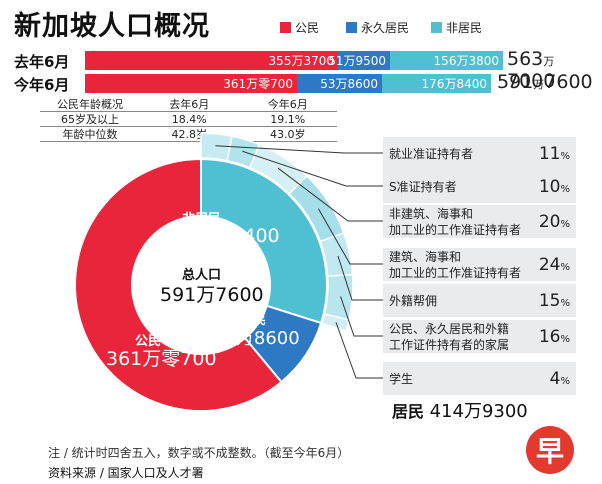 This screenshot has height=484, width=602. I want to click on table-header-cell: 公民年龄概况, so click(90, 104).